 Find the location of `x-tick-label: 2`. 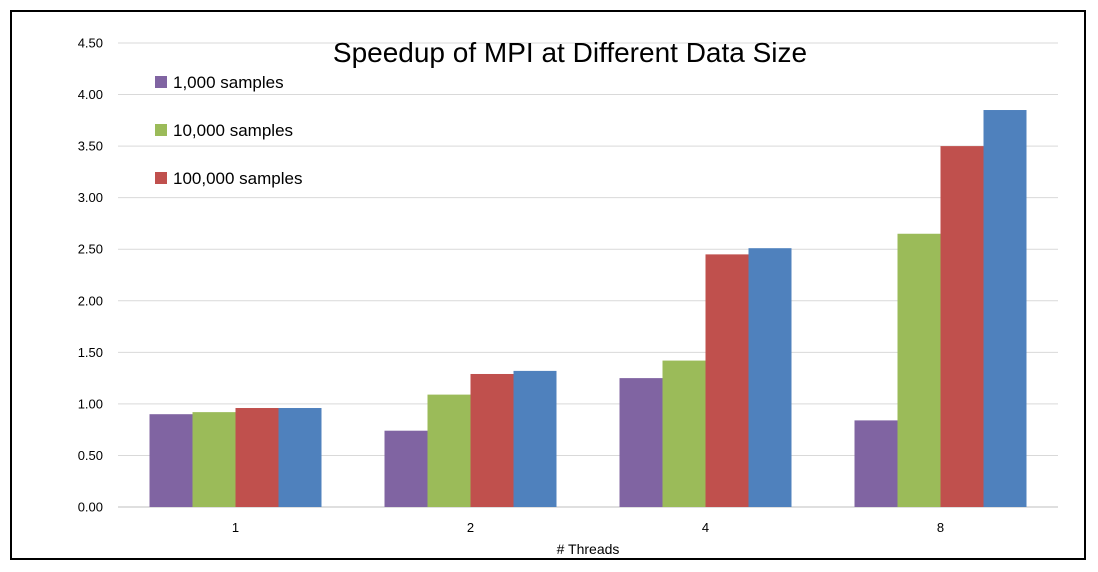

x-tick-label: 2 is located at coordinates (470, 527).